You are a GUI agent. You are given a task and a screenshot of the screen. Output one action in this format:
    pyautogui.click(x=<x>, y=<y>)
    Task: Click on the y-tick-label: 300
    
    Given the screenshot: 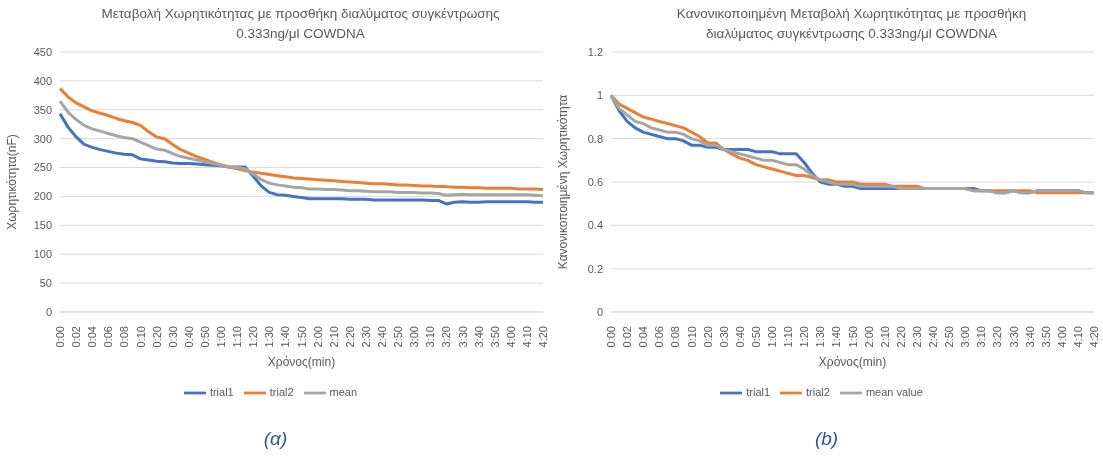 What is the action you would take?
    pyautogui.click(x=42, y=138)
    